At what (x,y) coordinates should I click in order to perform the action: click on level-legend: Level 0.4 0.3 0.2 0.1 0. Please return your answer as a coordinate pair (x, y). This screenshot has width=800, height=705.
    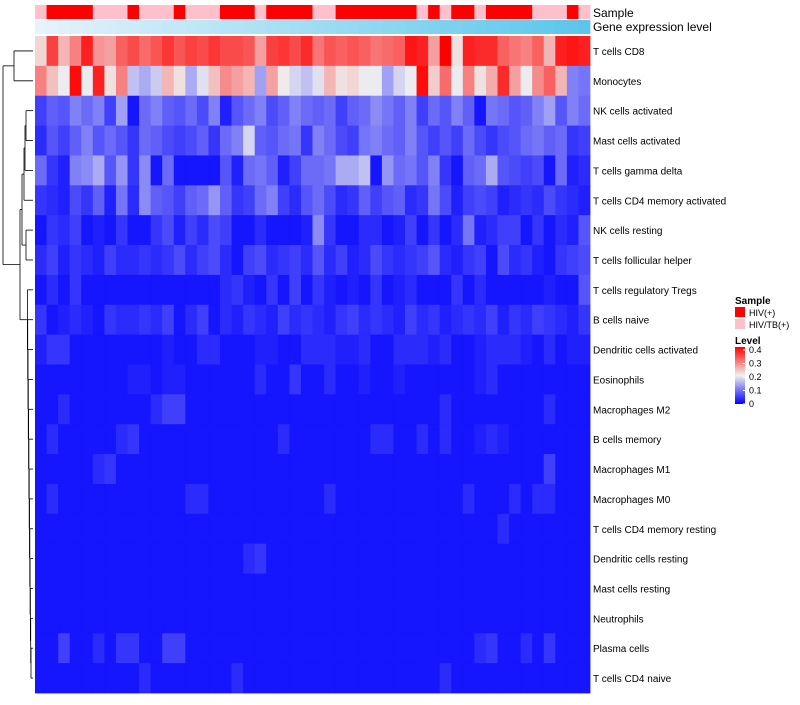
    Looking at the image, I should click on (748, 372).